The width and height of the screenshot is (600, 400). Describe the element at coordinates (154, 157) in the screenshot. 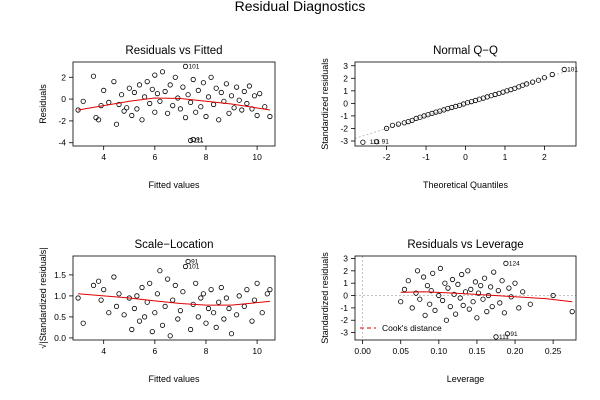

I see `residuals-vs-fitted-x-tick-label: 6` at that location.